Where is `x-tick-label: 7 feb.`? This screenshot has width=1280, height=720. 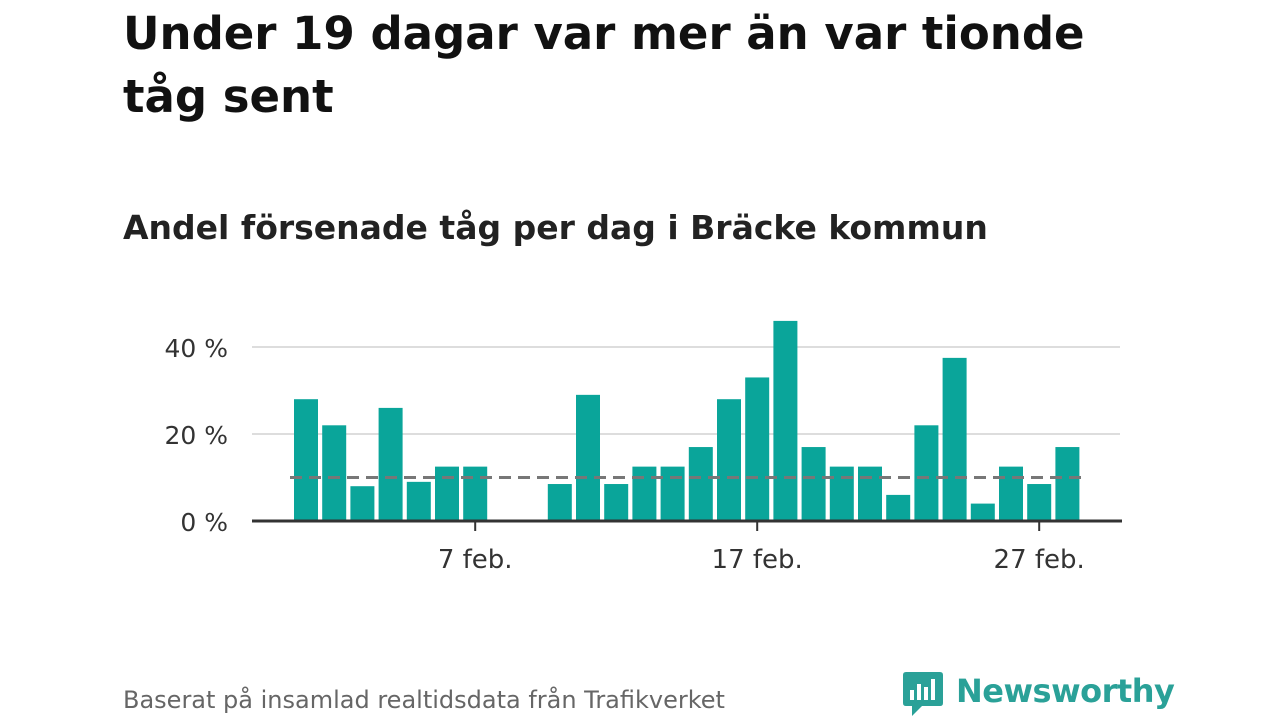 x-tick-label: 7 feb. is located at coordinates (475, 560).